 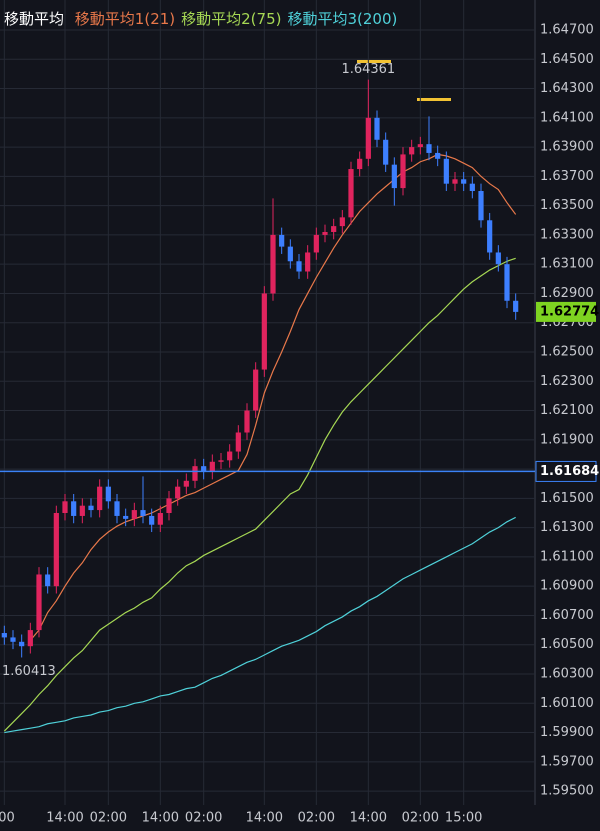 What do you see at coordinates (567, 205) in the screenshot?
I see `y-tick-label: 1.63500` at bounding box center [567, 205].